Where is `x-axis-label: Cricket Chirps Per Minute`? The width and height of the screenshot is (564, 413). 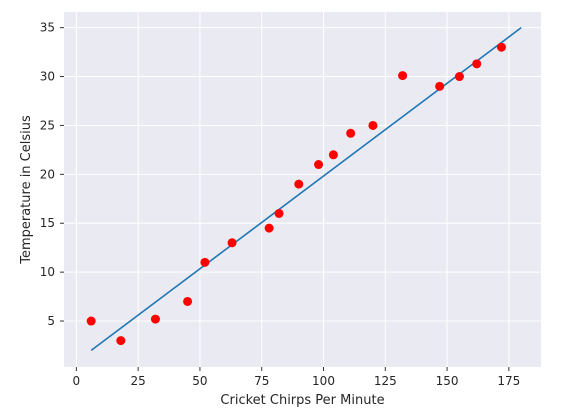
x-axis-label: Cricket Chirps Per Minute is located at coordinates (302, 400).